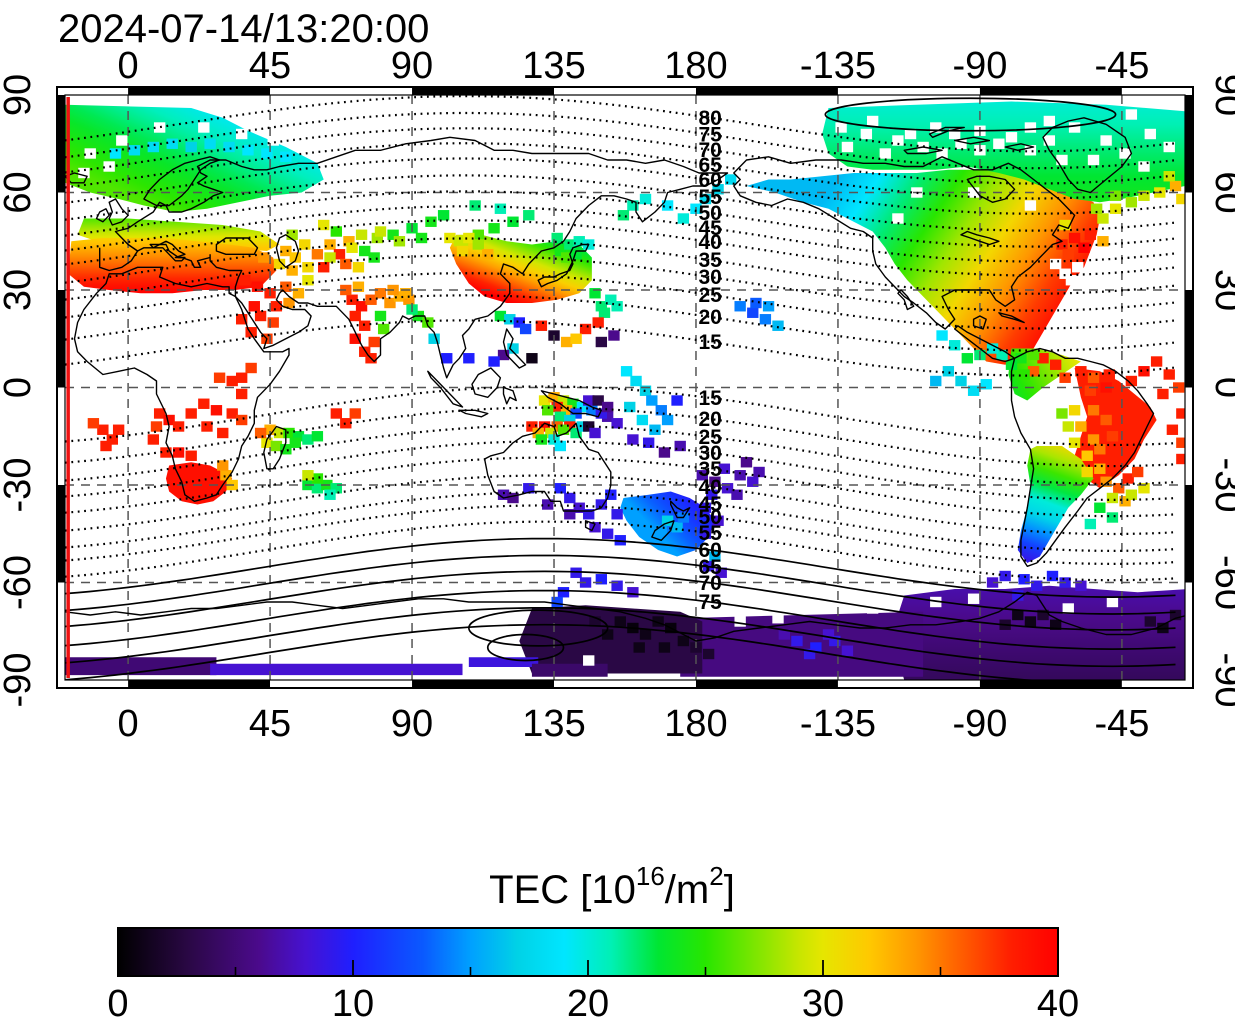 The height and width of the screenshot is (1021, 1235). What do you see at coordinates (823, 1002) in the screenshot?
I see `colorbar-tick-label: 30` at bounding box center [823, 1002].